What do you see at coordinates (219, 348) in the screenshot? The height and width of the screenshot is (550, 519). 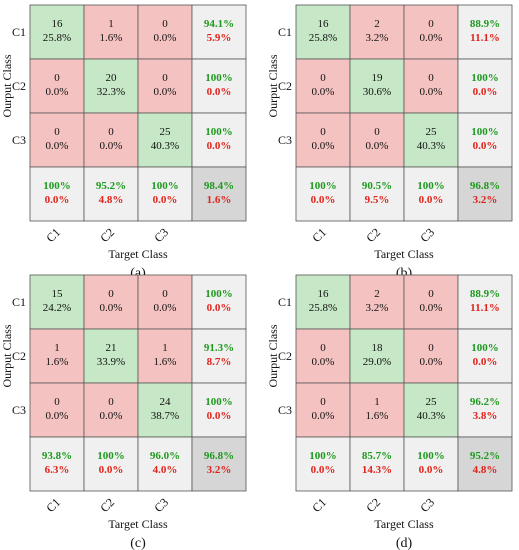 I see `summary-correct-percent: 91.3%` at bounding box center [219, 348].